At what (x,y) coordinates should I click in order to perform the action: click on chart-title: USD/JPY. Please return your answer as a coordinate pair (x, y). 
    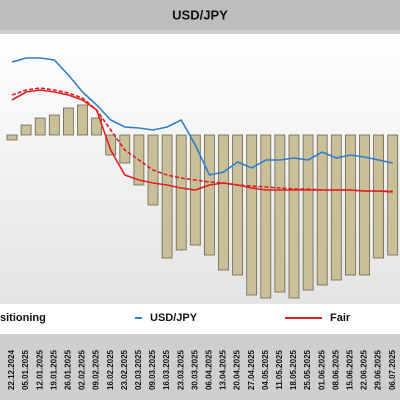
    Looking at the image, I should click on (200, 14).